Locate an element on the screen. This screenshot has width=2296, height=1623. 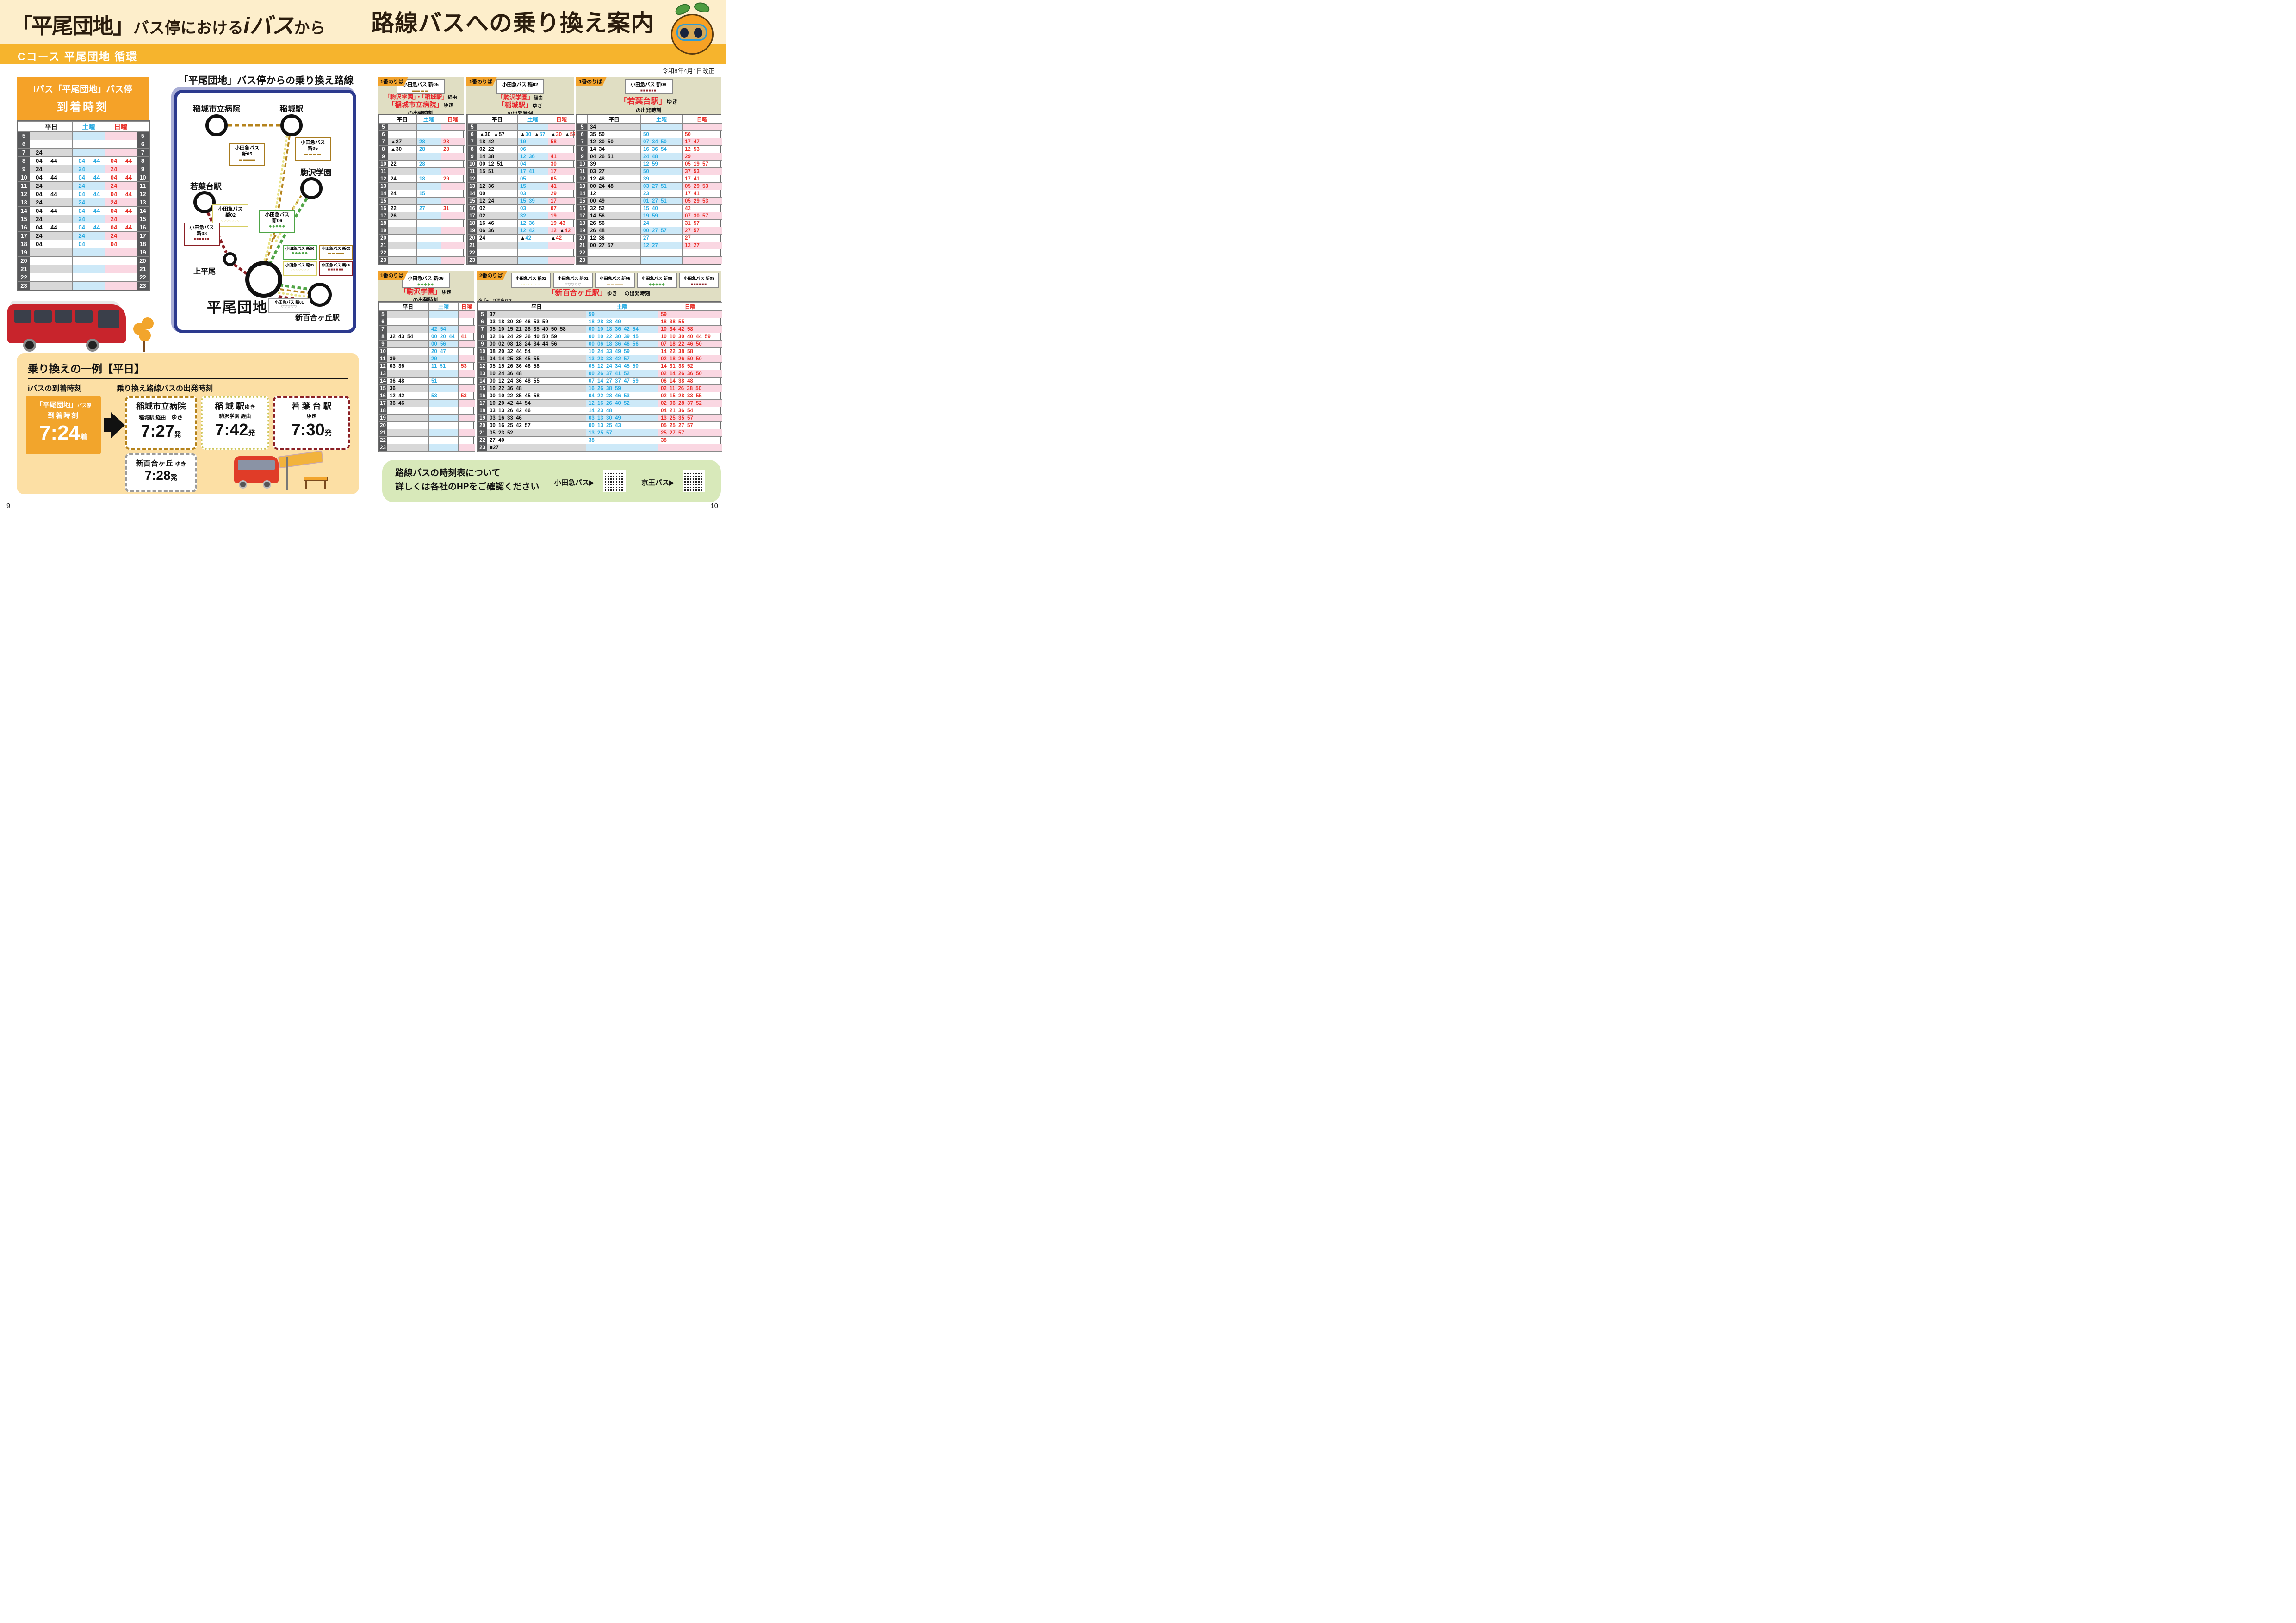
pattern-shin06-icon: ◆◆◆◆◆ is located at coordinates (425, 284).